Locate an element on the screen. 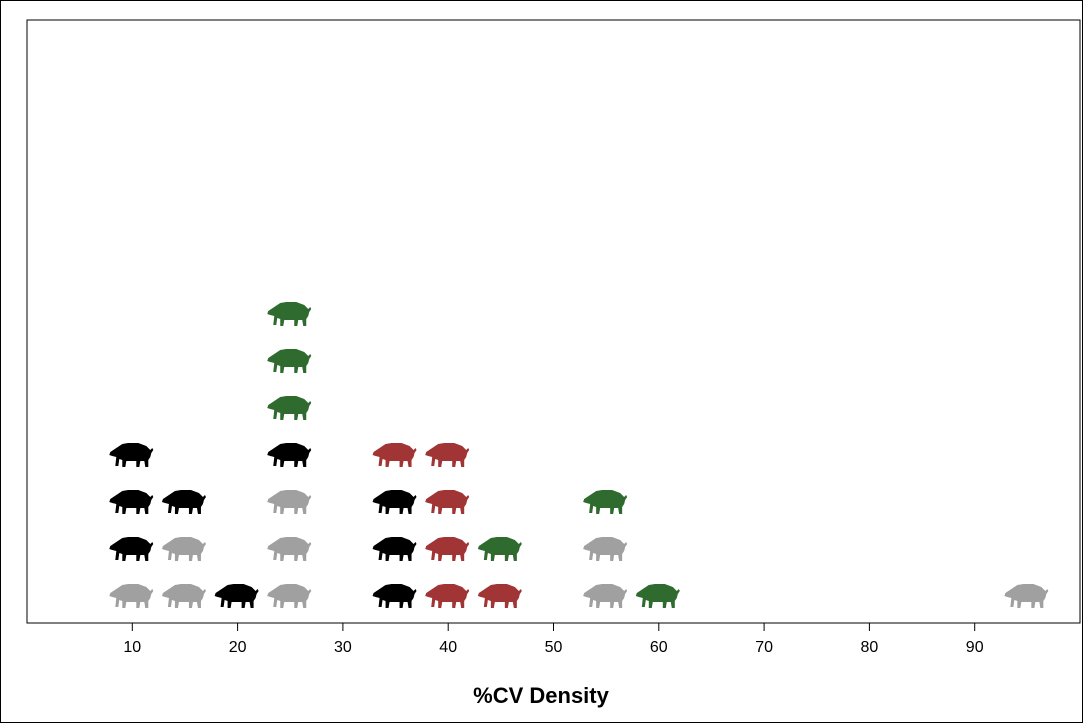 Image resolution: width=1083 pixels, height=723 pixels. x-tick-label: 80 is located at coordinates (870, 647).